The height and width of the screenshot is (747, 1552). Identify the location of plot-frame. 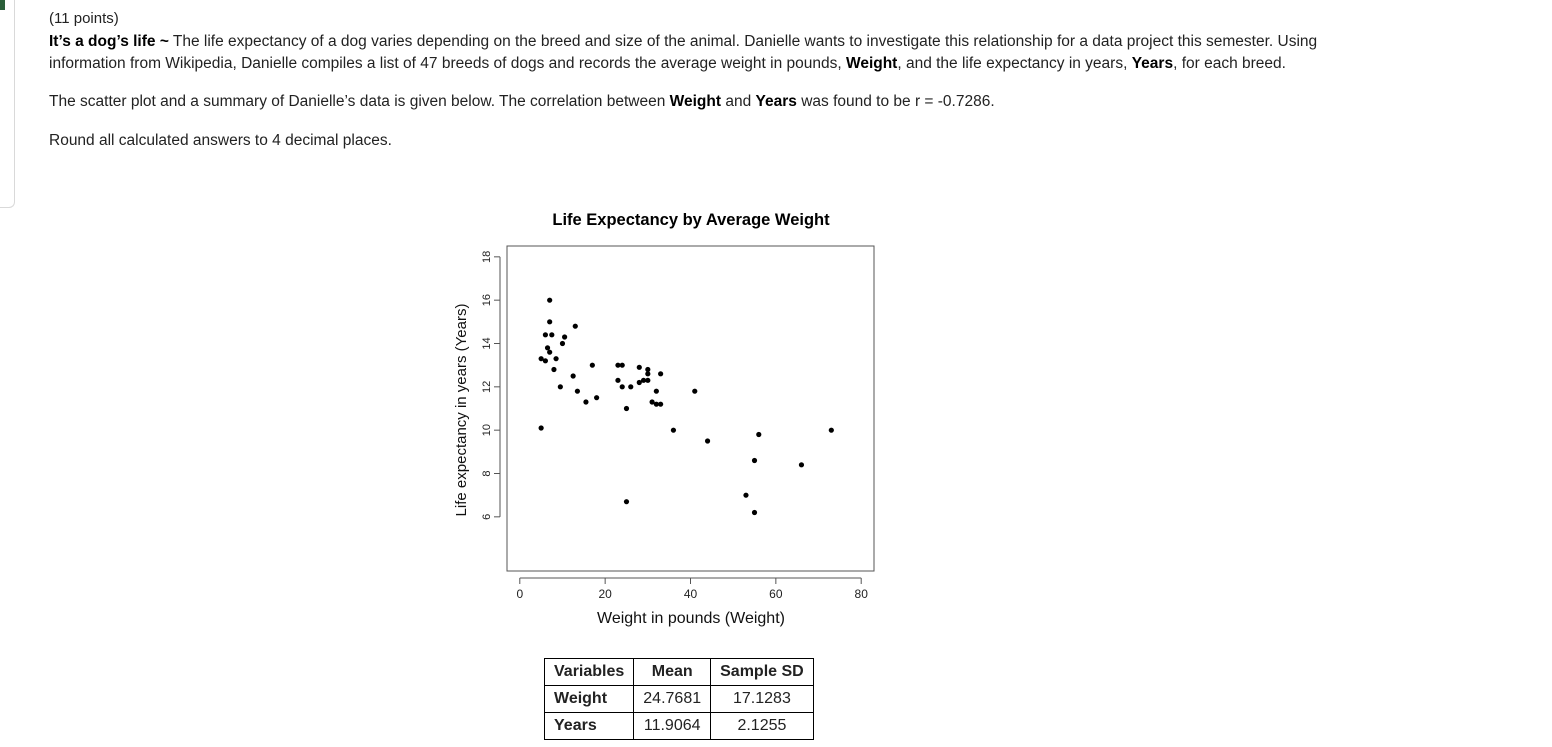
(690, 408).